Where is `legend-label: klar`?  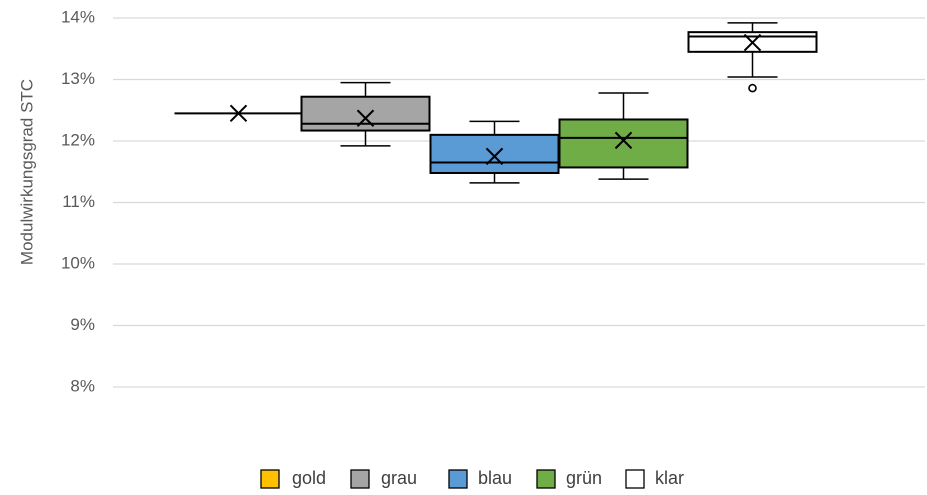
legend-label: klar is located at coordinates (669, 478).